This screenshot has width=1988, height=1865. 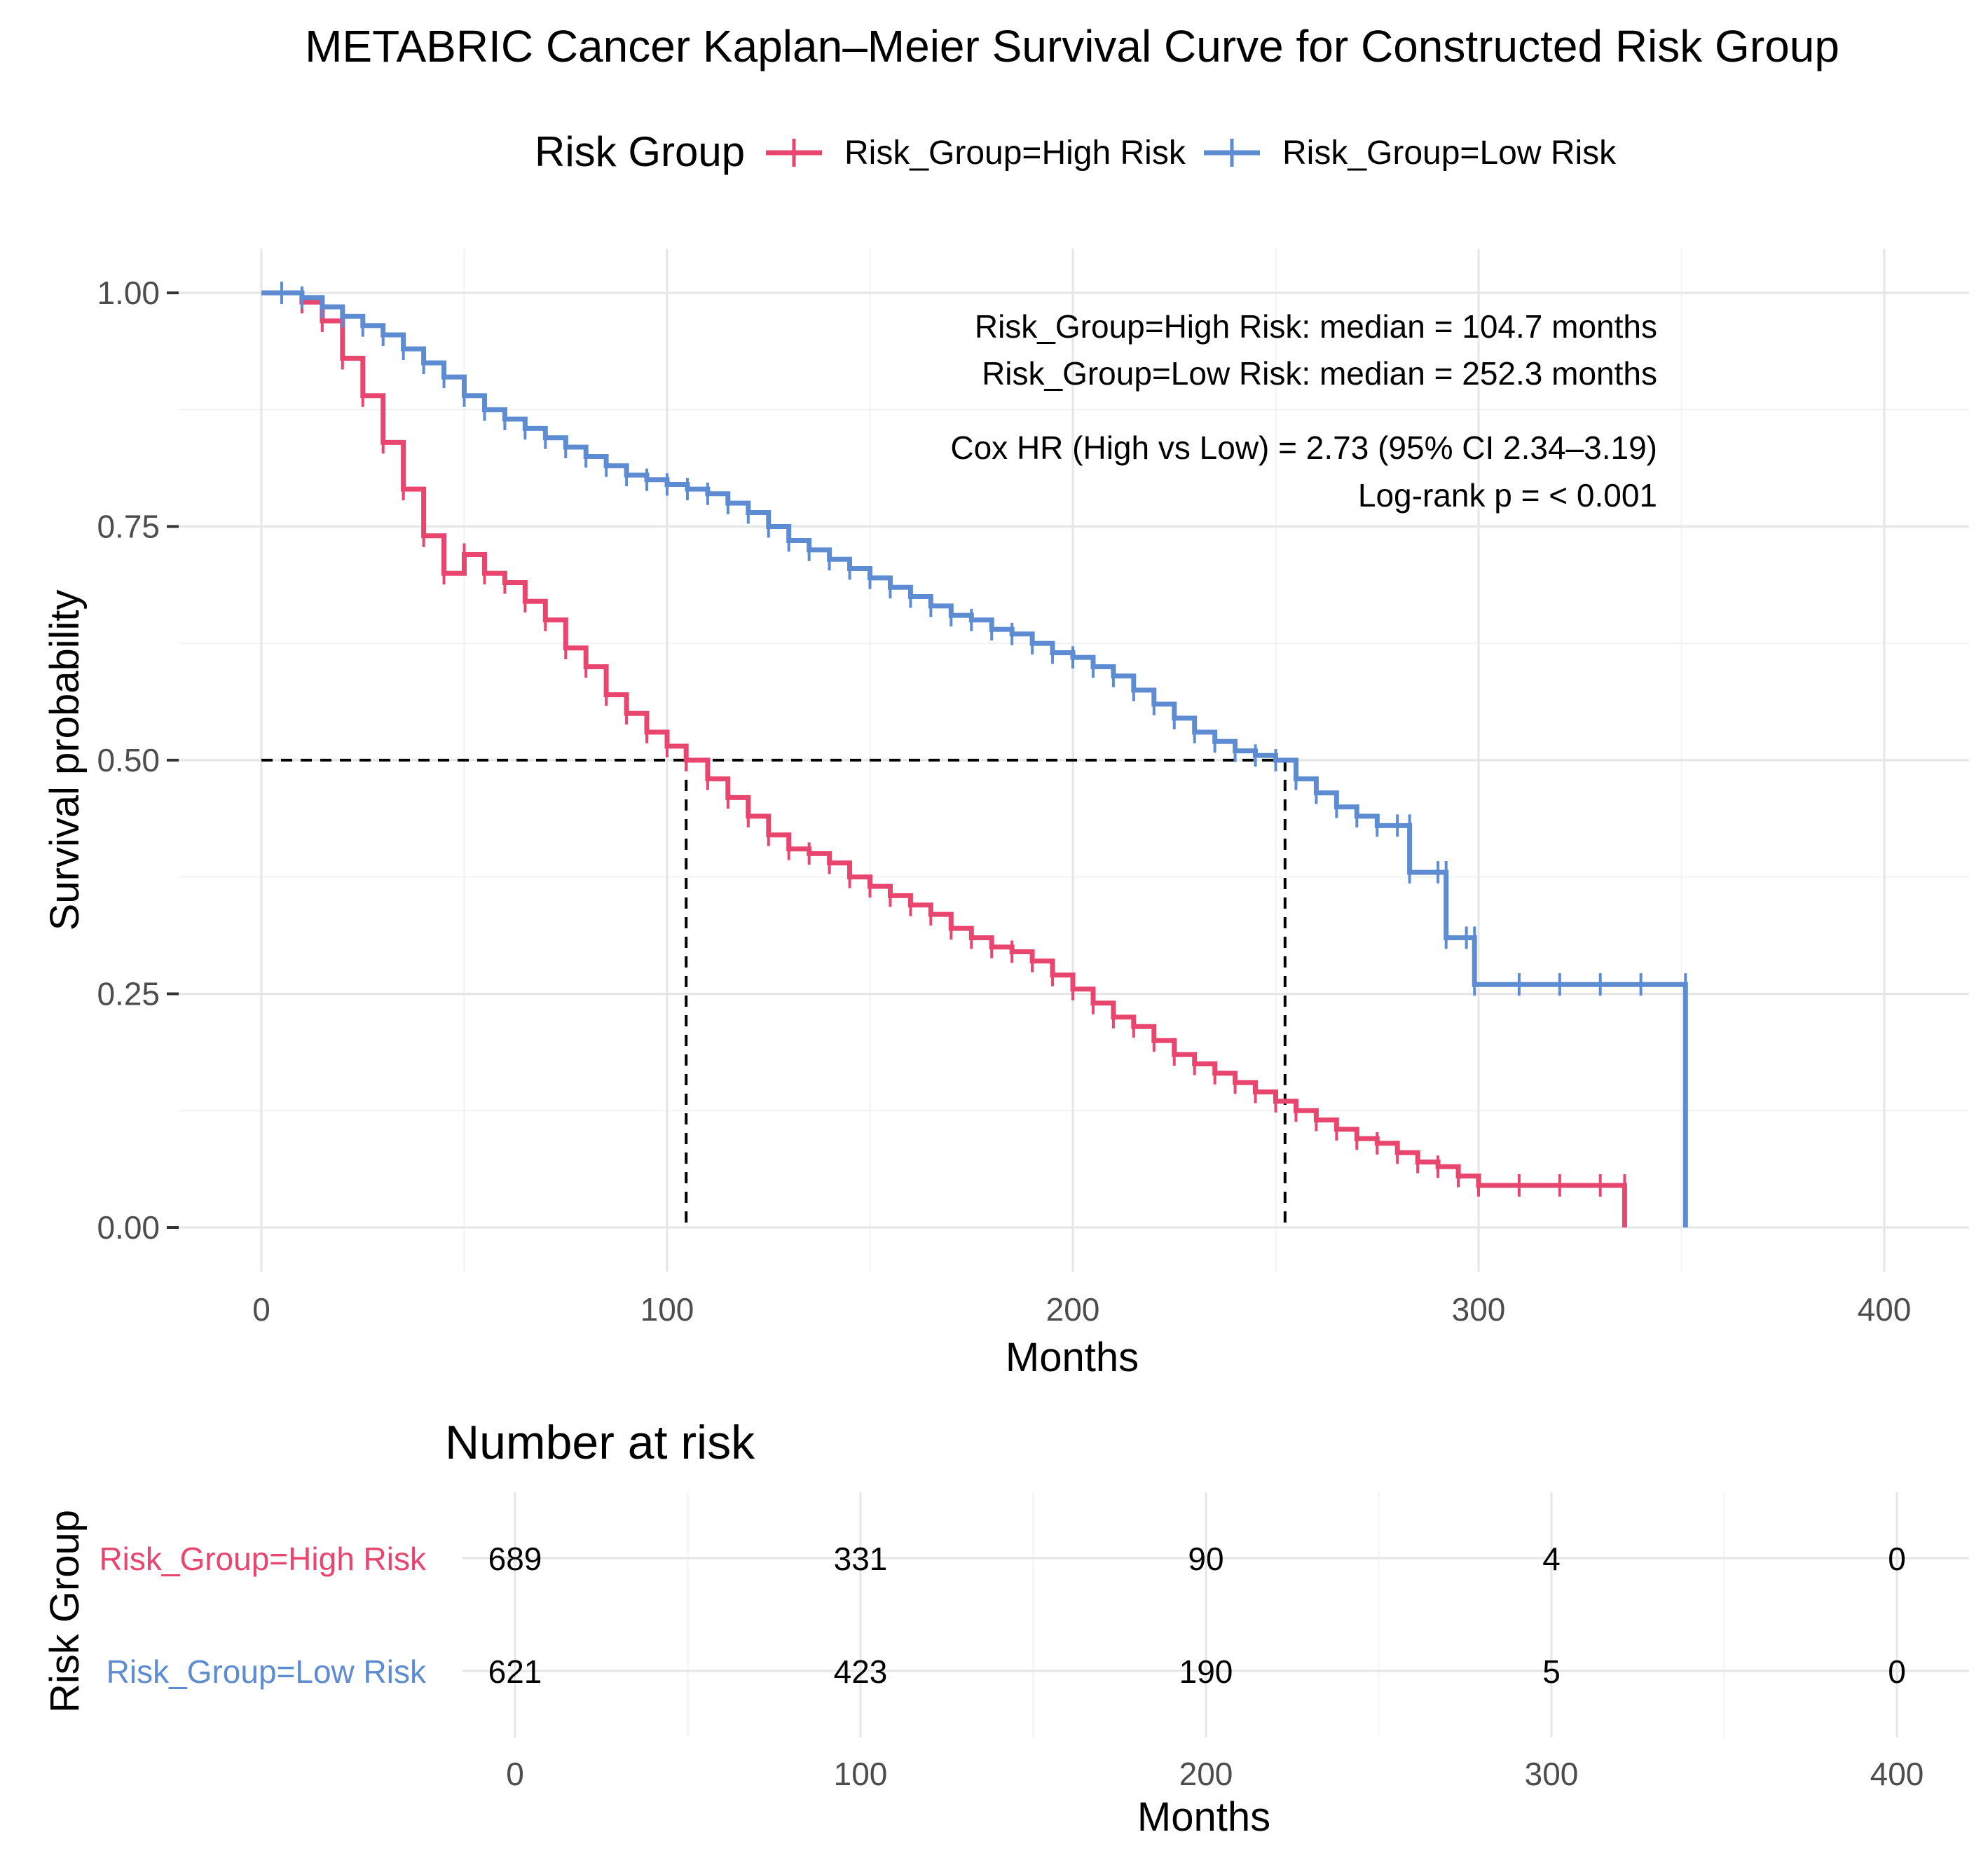 What do you see at coordinates (1205, 1559) in the screenshot?
I see `risk-table-count-high-risk: 90` at bounding box center [1205, 1559].